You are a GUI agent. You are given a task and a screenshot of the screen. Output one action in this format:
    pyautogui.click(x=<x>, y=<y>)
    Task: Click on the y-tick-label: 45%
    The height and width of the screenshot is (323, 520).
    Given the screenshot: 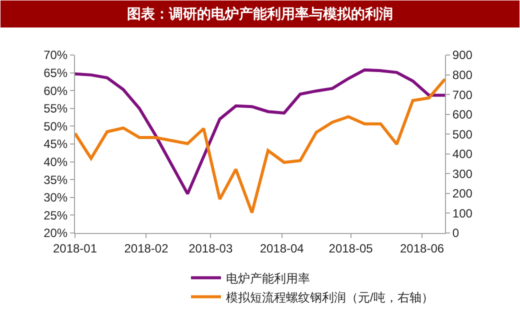 What is the action you would take?
    pyautogui.click(x=56, y=144)
    